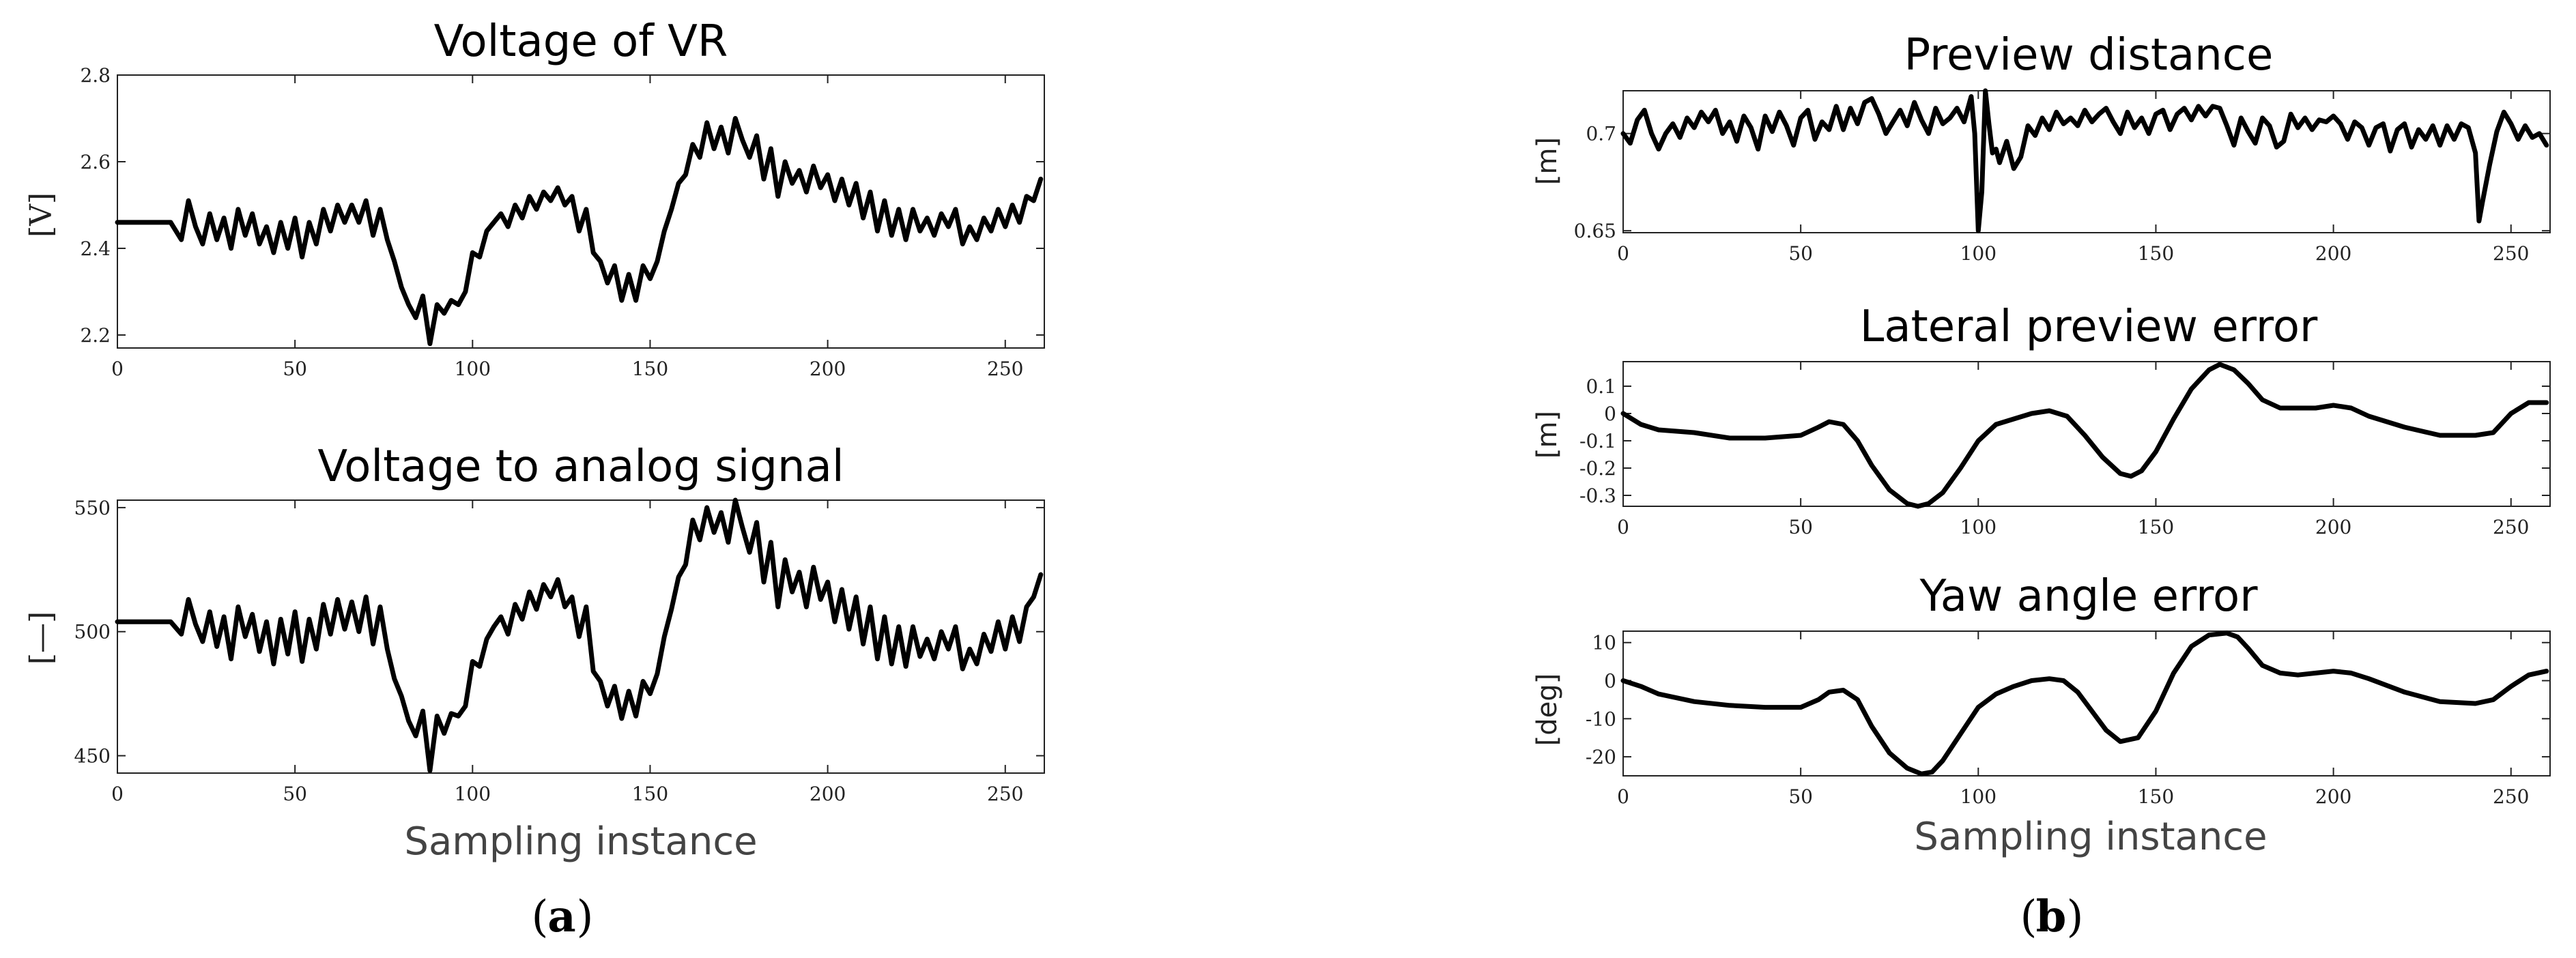 This screenshot has height=958, width=2576. Describe the element at coordinates (1601, 719) in the screenshot. I see `y-tick-label: -10` at that location.